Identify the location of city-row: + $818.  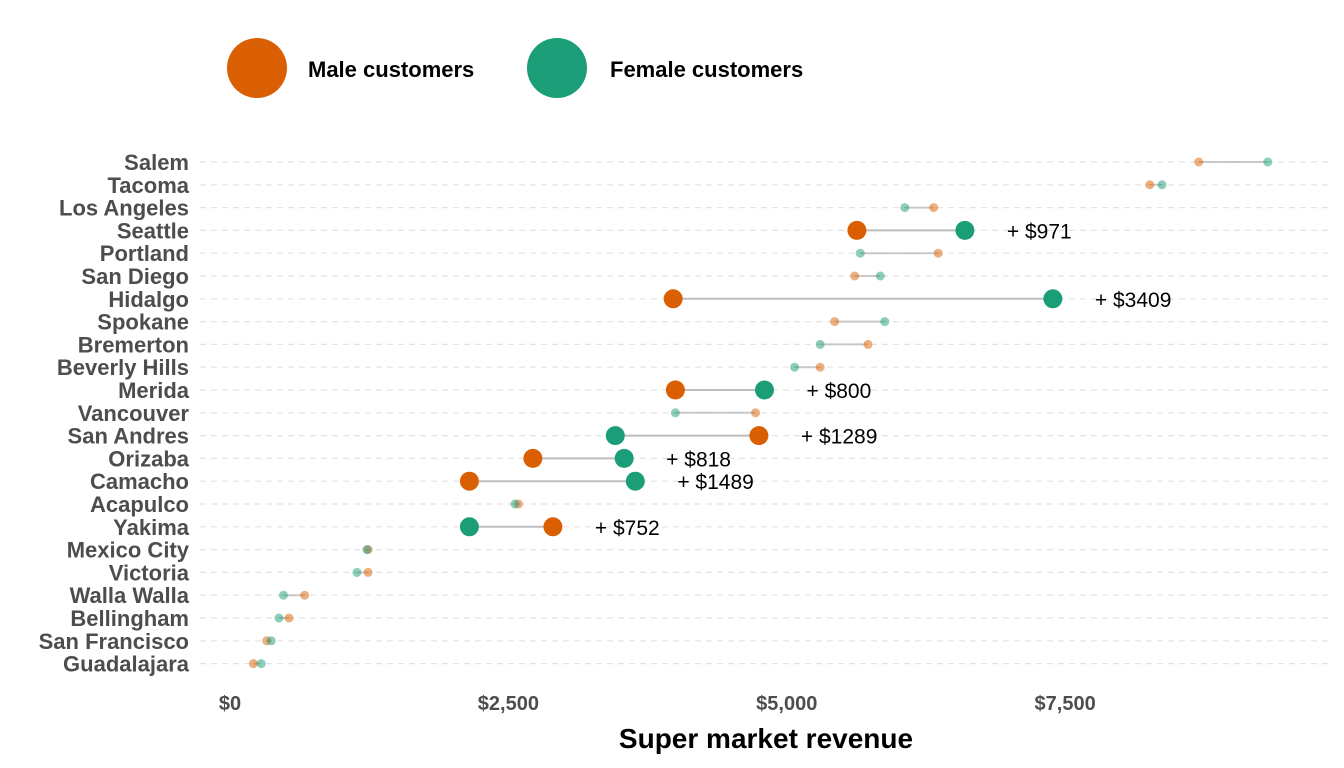
(627, 459).